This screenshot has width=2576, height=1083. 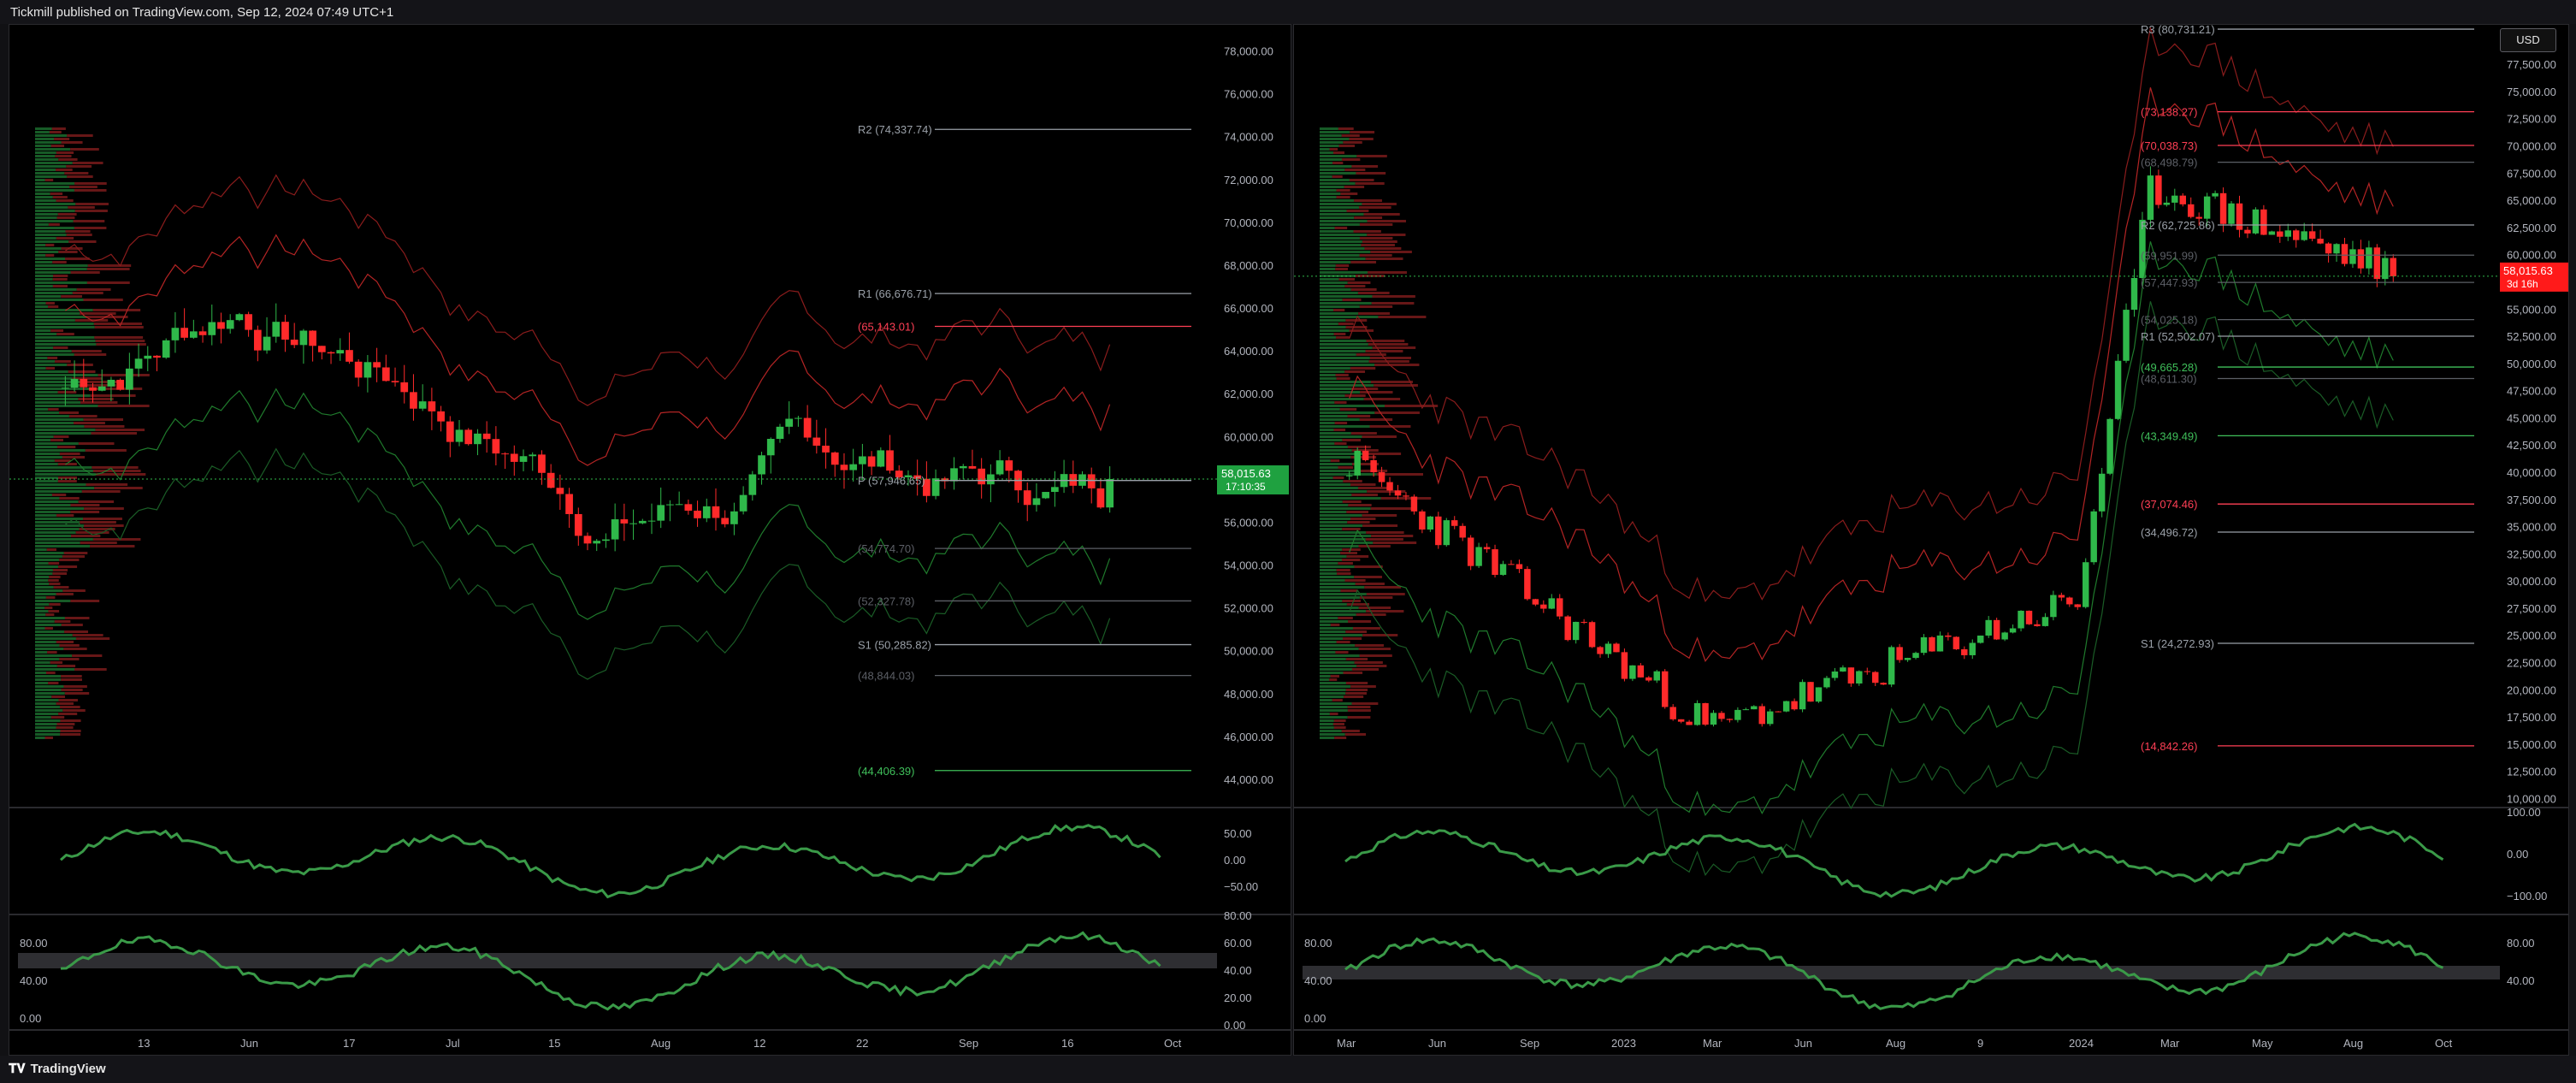 What do you see at coordinates (1248, 694) in the screenshot?
I see `price-axis-label: 48,000.00` at bounding box center [1248, 694].